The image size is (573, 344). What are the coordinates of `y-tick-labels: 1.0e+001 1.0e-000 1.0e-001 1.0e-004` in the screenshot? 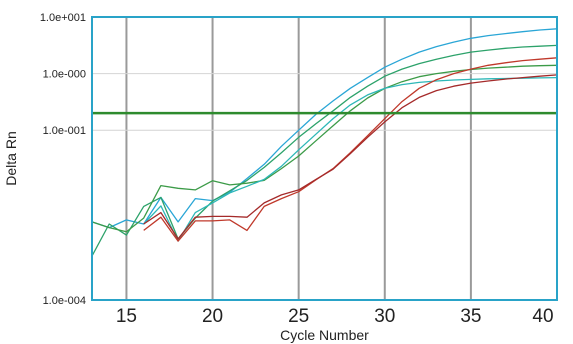 It's located at (63, 159).